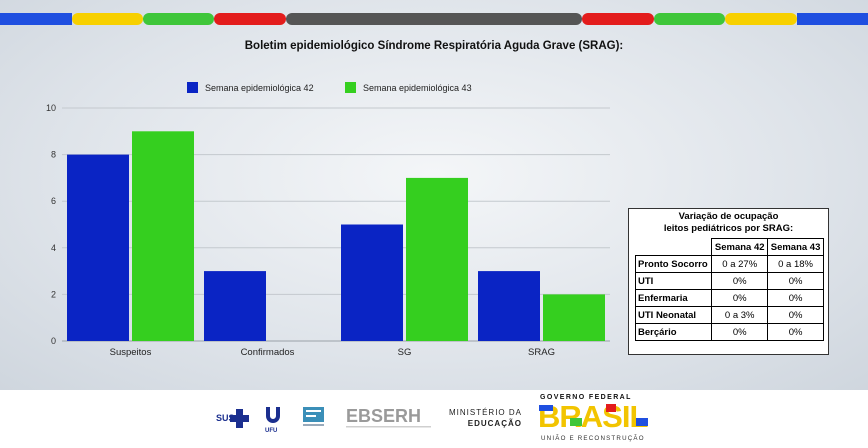 The image size is (868, 448). I want to click on sus-logo-text: SUS, so click(225, 418).